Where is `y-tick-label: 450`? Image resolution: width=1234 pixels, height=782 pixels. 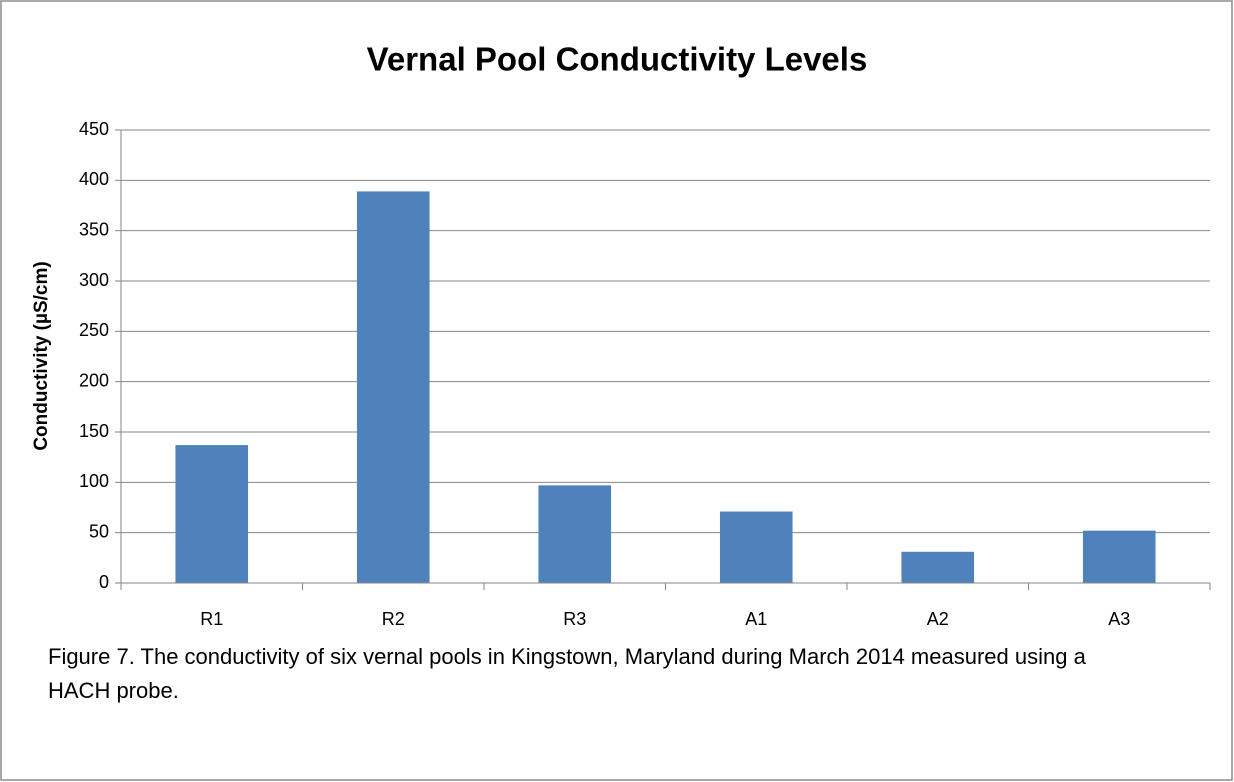 y-tick-label: 450 is located at coordinates (94, 129).